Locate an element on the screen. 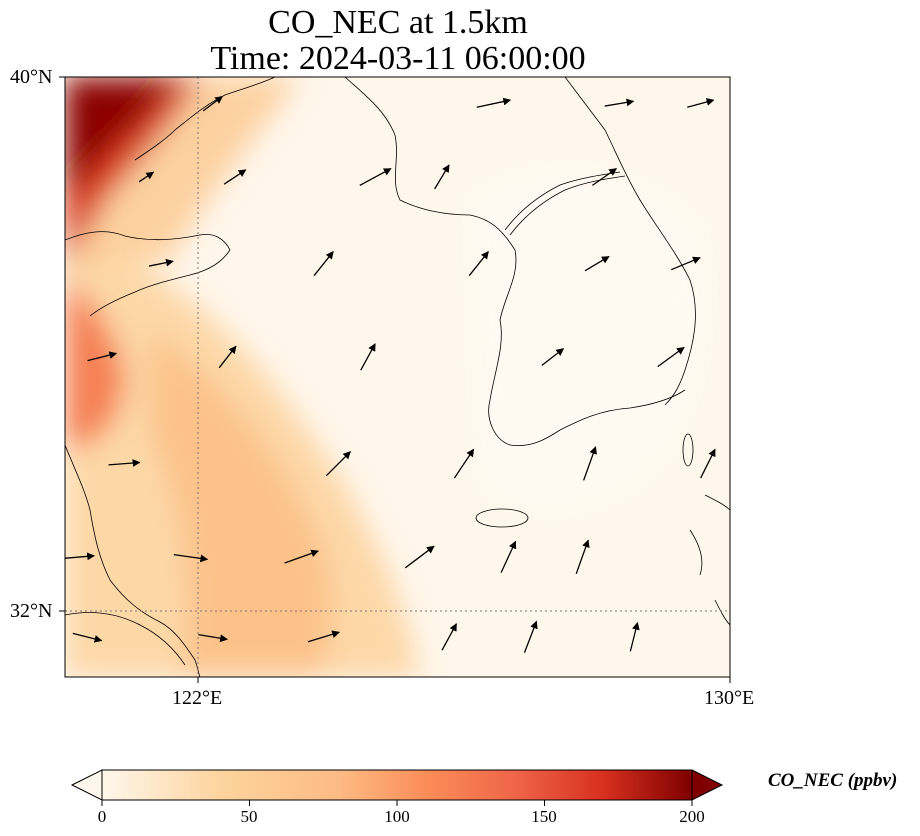  colorbar-extend-high is located at coordinates (707, 785).